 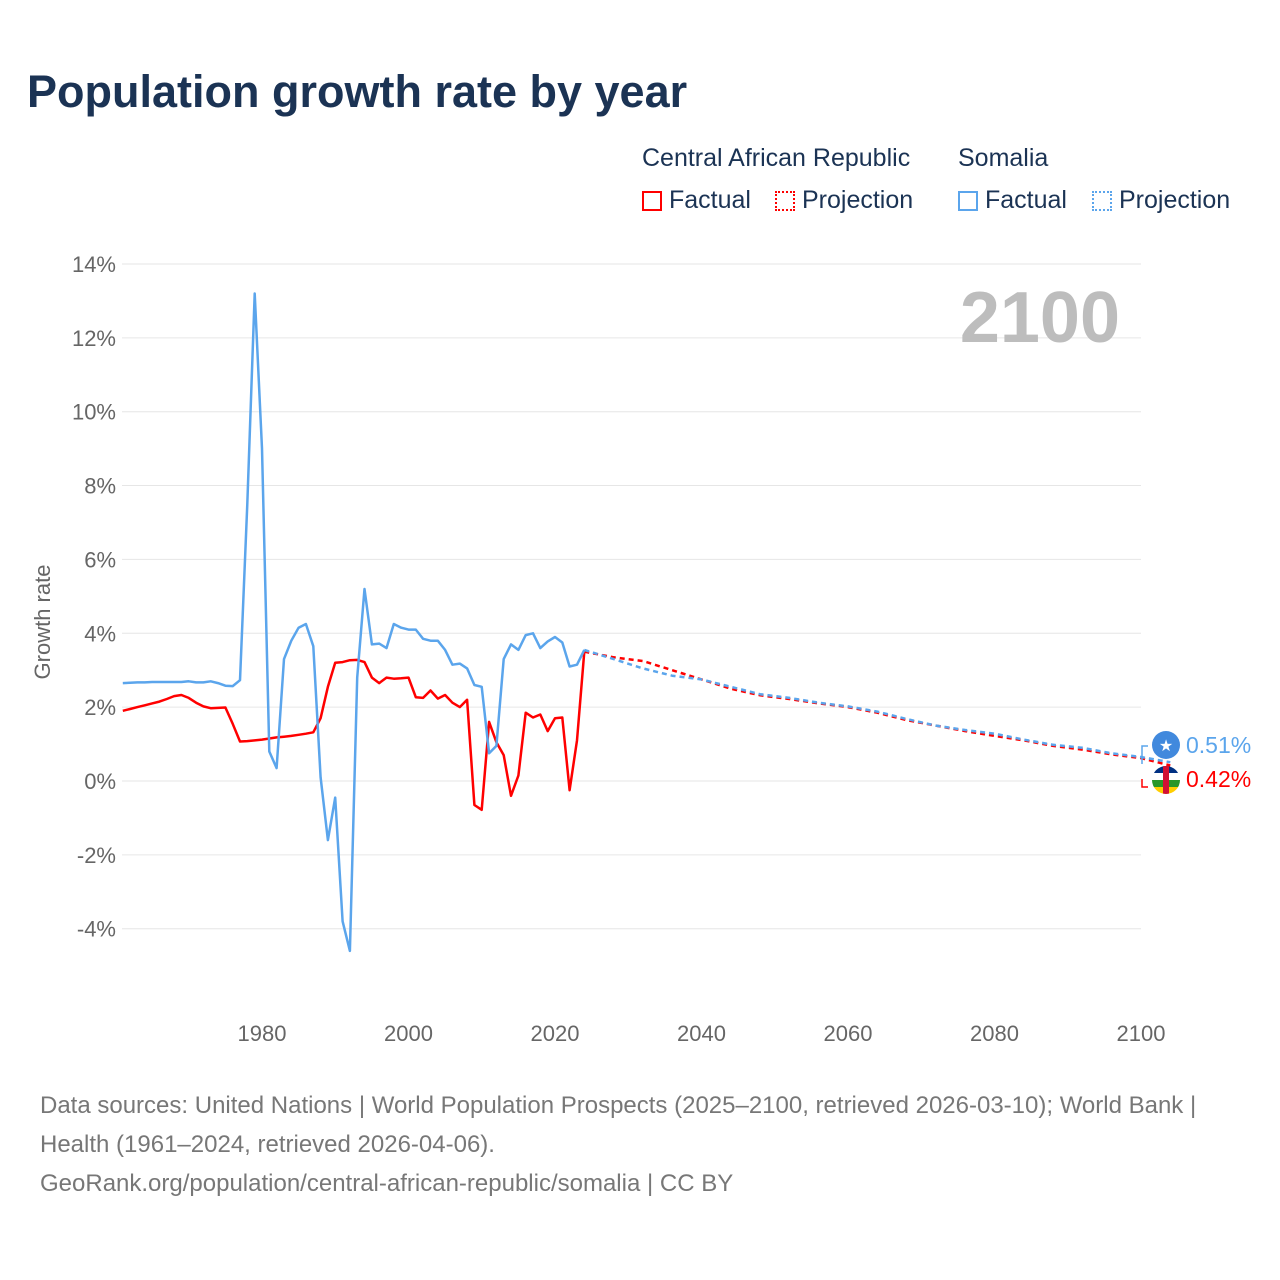 I want to click on x-tick-label: 1980, so click(x=262, y=1033).